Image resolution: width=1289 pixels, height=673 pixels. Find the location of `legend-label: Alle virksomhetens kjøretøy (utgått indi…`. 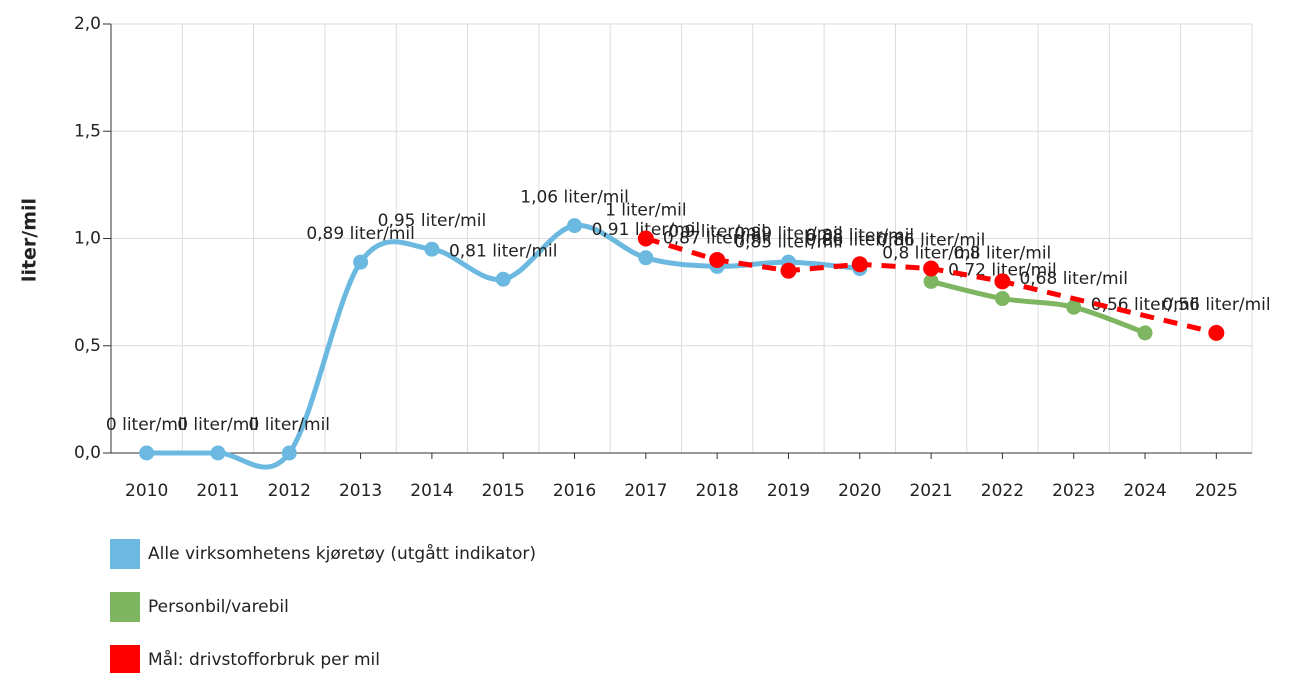

legend-label: Alle virksomhetens kjøretøy (utgått indi… is located at coordinates (342, 553).